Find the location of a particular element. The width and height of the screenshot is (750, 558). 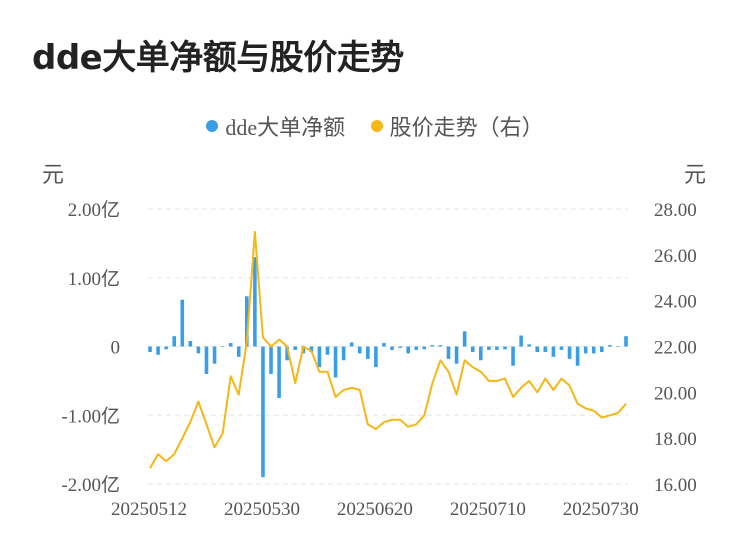

legend-dot-yellow-icon is located at coordinates (376, 126).